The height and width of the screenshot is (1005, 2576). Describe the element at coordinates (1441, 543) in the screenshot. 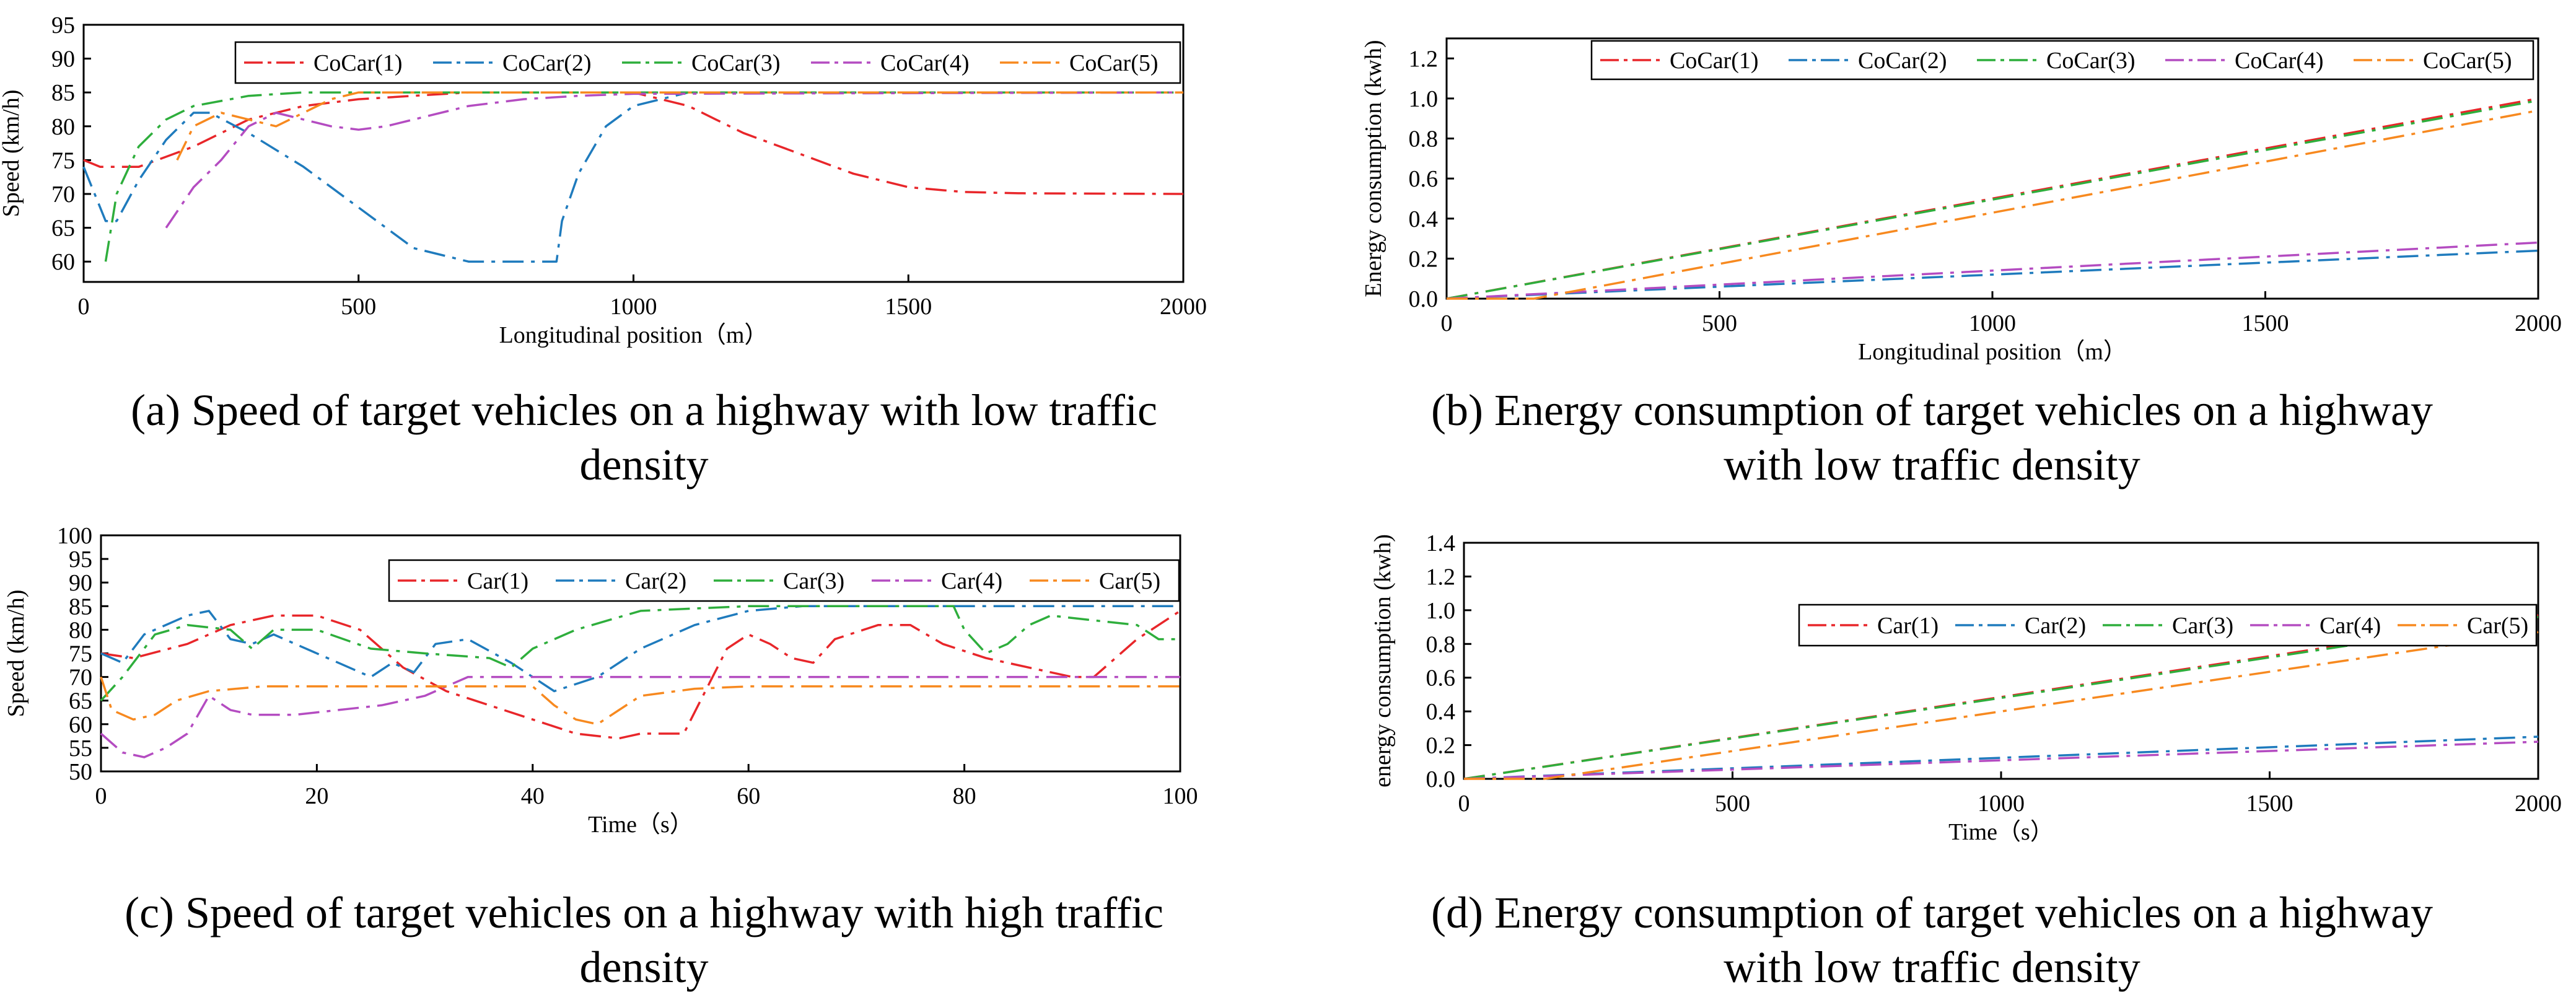

I see `y-tick-label: 1.4` at that location.